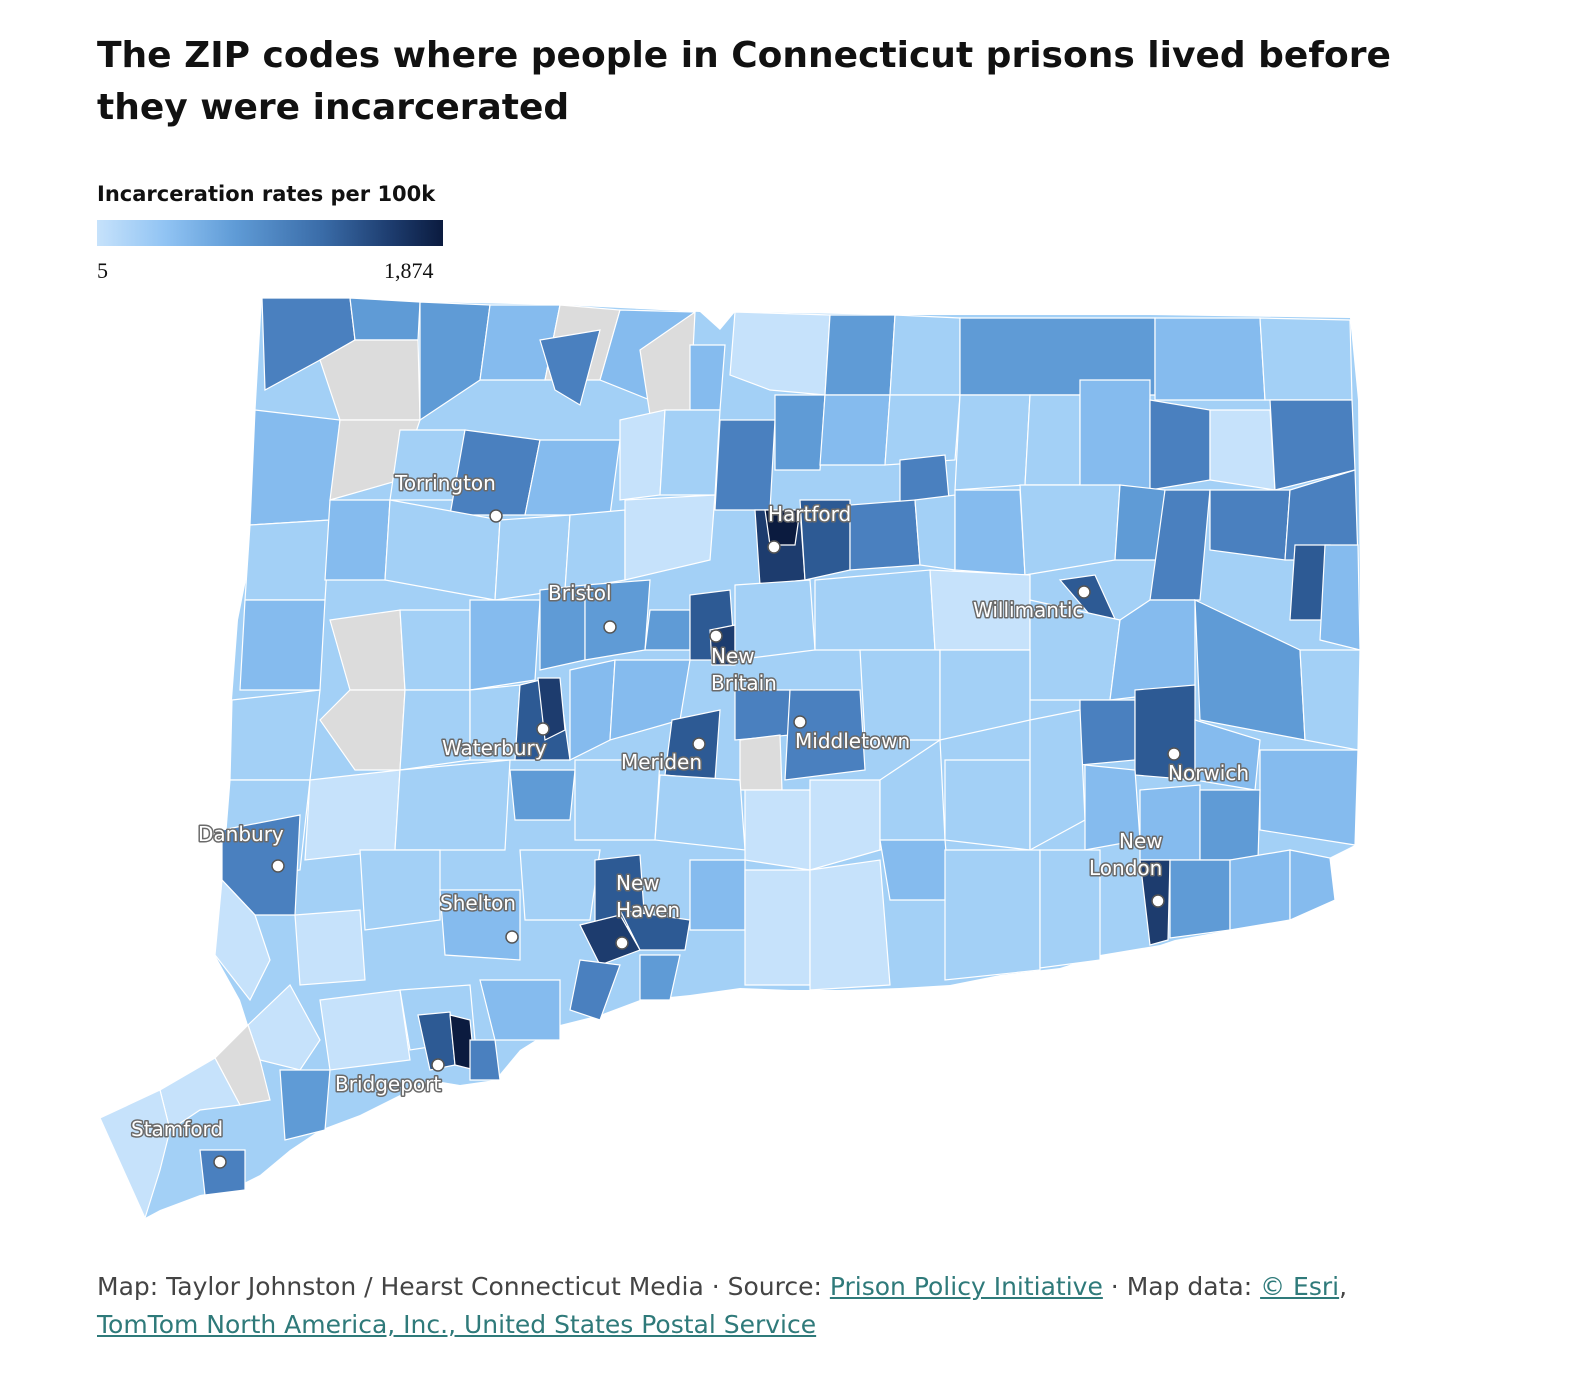  What do you see at coordinates (241, 847) in the screenshot?
I see `city-danbury: Danbury` at bounding box center [241, 847].